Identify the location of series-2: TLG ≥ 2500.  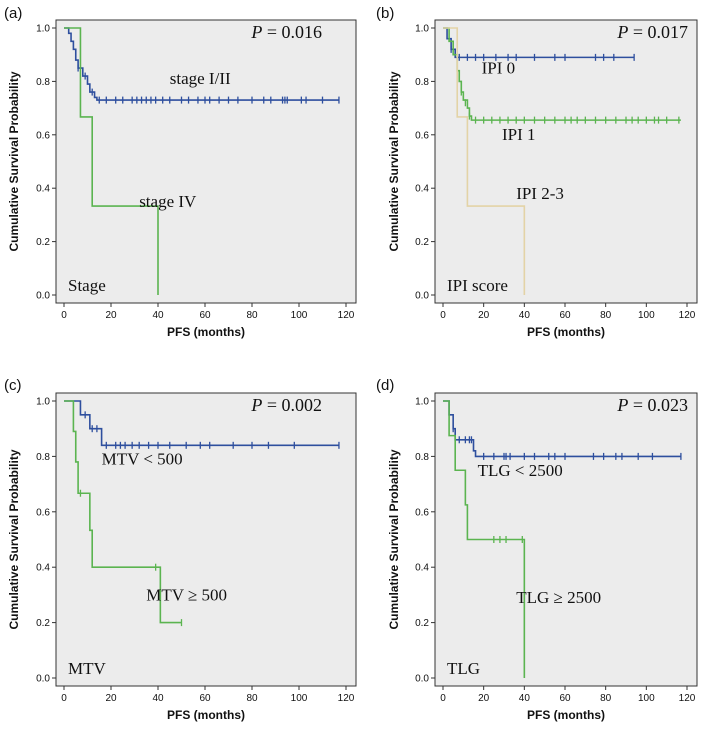
(522, 539).